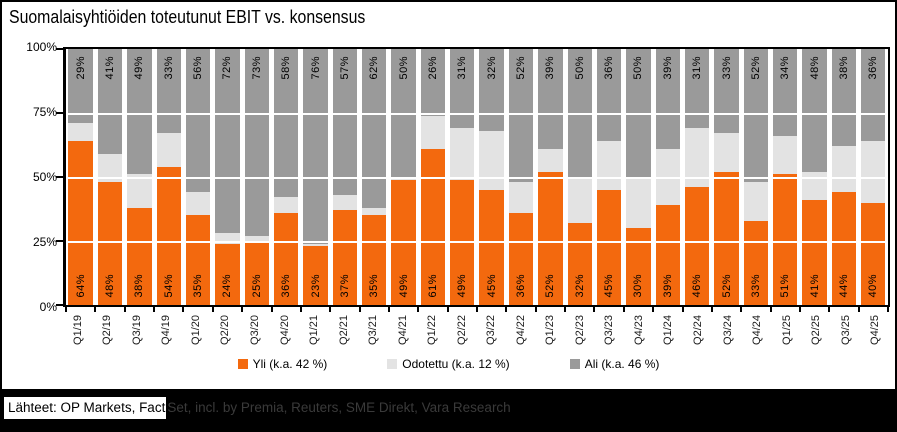 The image size is (897, 432). I want to click on bar-label-ali: 56%, so click(198, 68).